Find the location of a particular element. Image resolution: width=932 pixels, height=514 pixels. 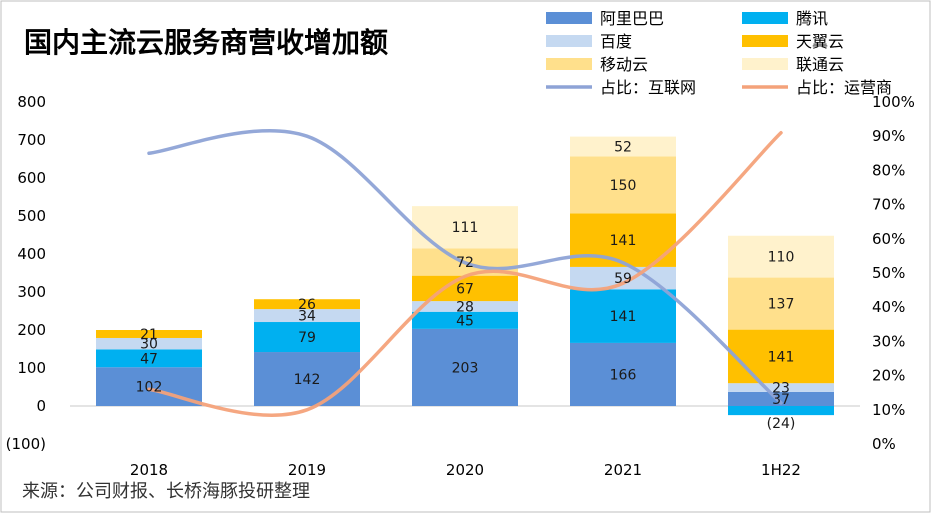

y2-tick-label: 0% is located at coordinates (884, 444).